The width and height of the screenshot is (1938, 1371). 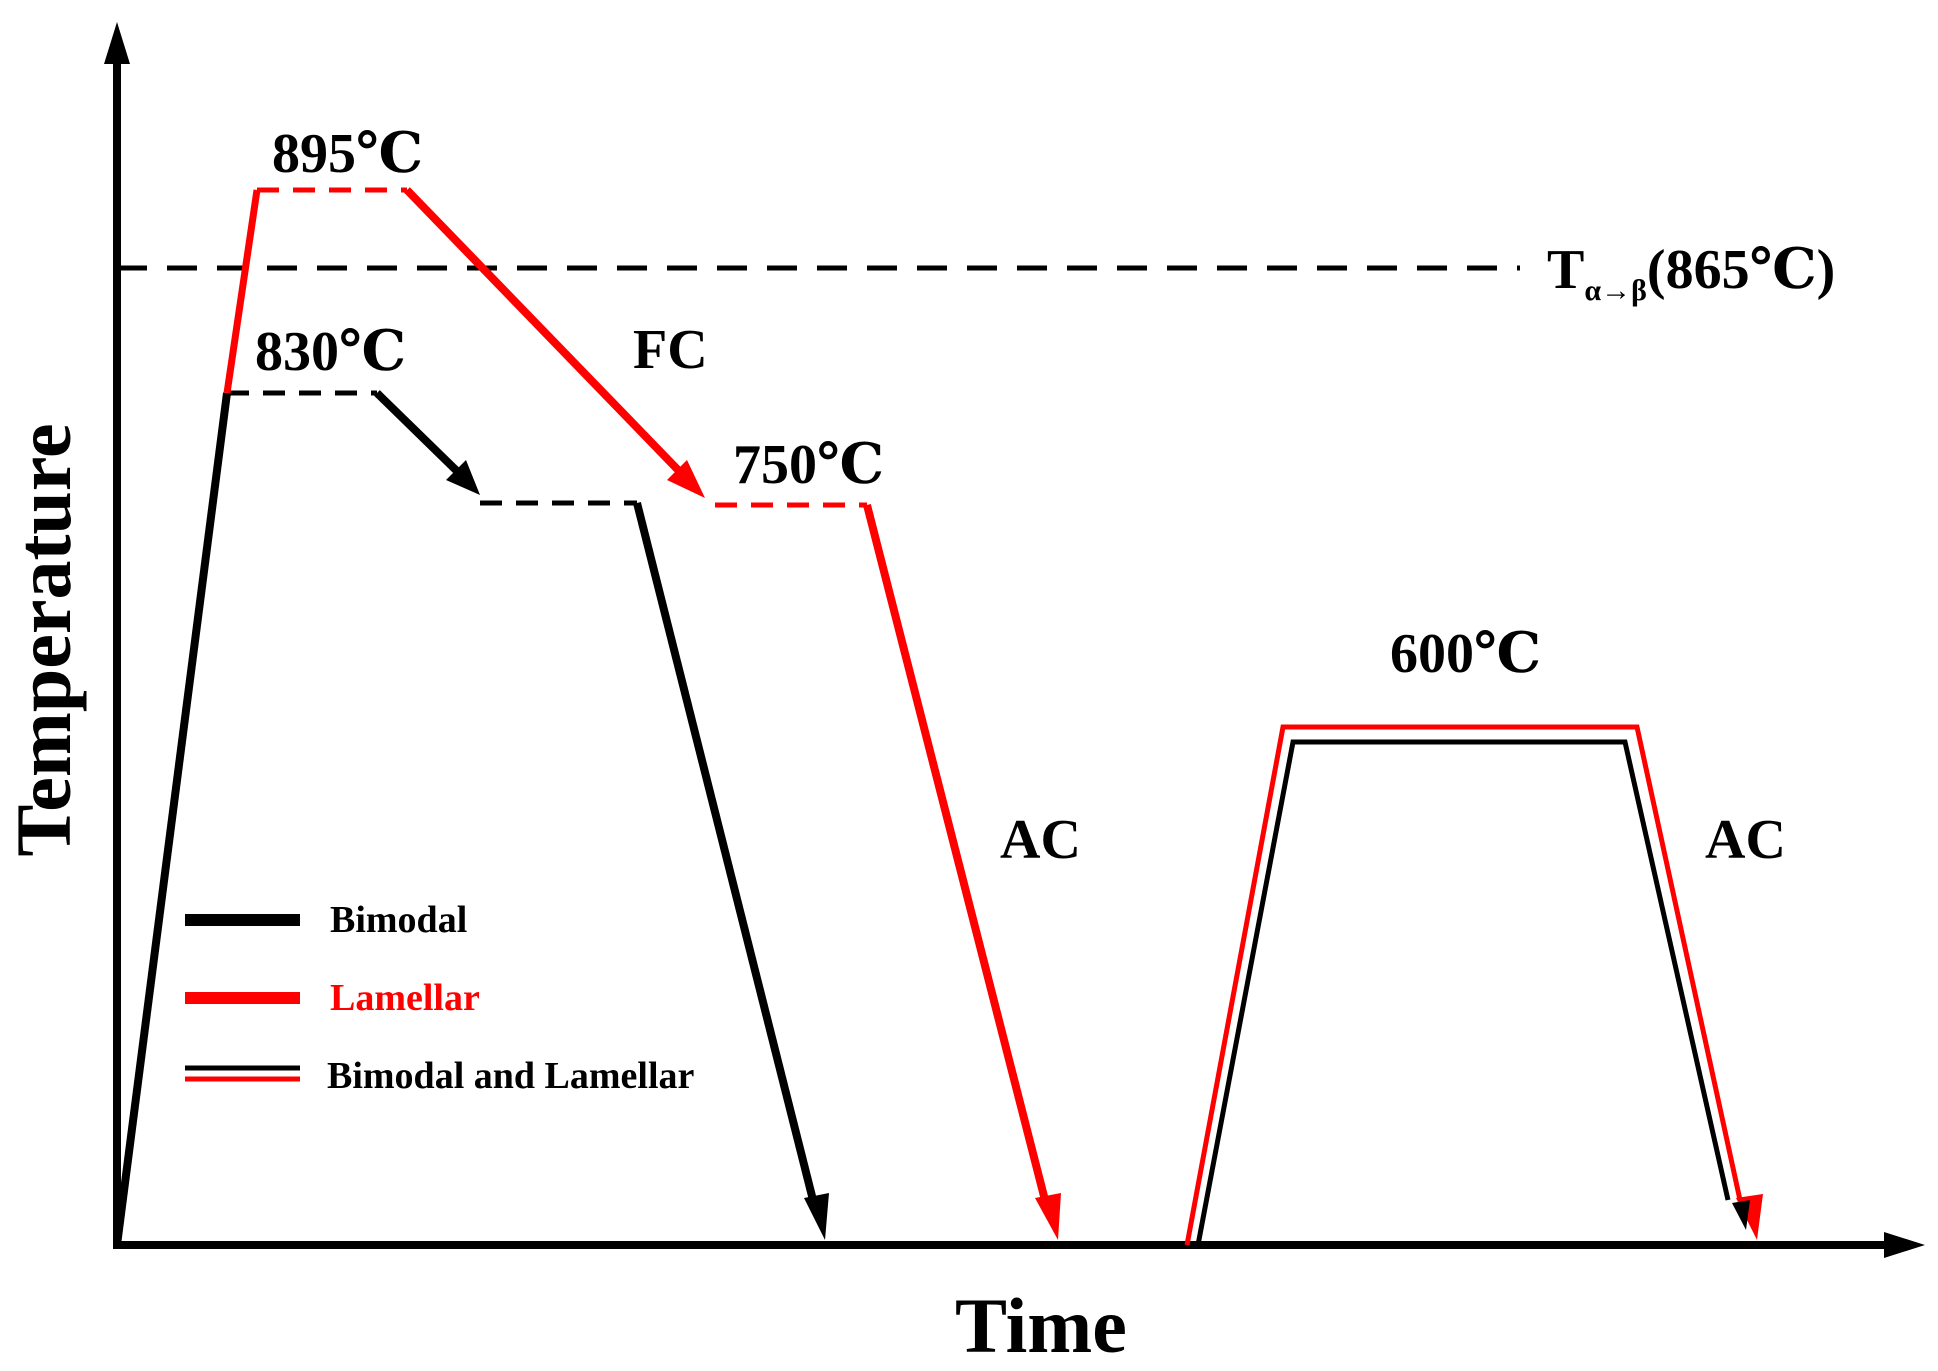 What do you see at coordinates (1741, 1215) in the screenshot?
I see `aging-ac-arrow-inner-icon` at bounding box center [1741, 1215].